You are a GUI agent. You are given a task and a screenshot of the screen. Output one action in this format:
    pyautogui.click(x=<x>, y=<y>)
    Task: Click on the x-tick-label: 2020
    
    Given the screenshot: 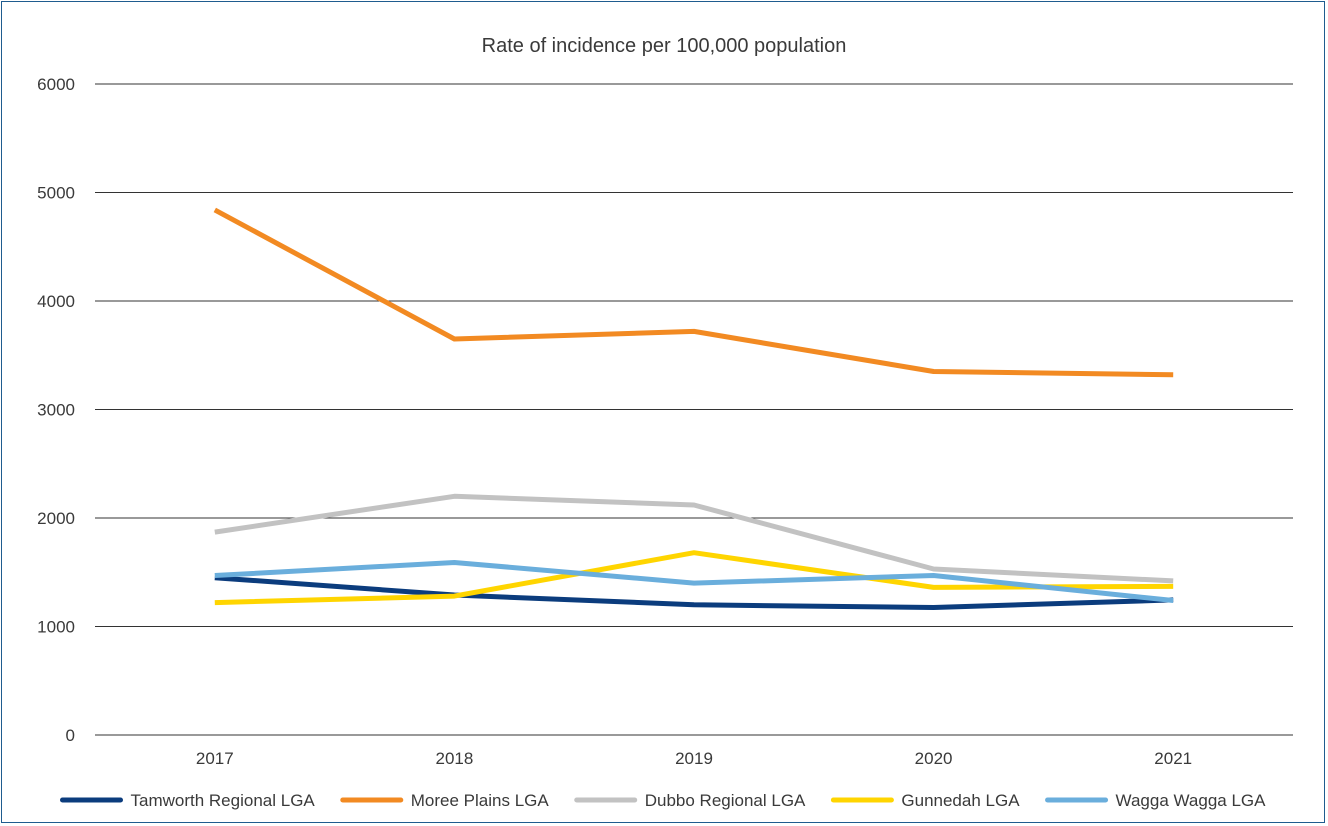 What is the action you would take?
    pyautogui.click(x=934, y=758)
    